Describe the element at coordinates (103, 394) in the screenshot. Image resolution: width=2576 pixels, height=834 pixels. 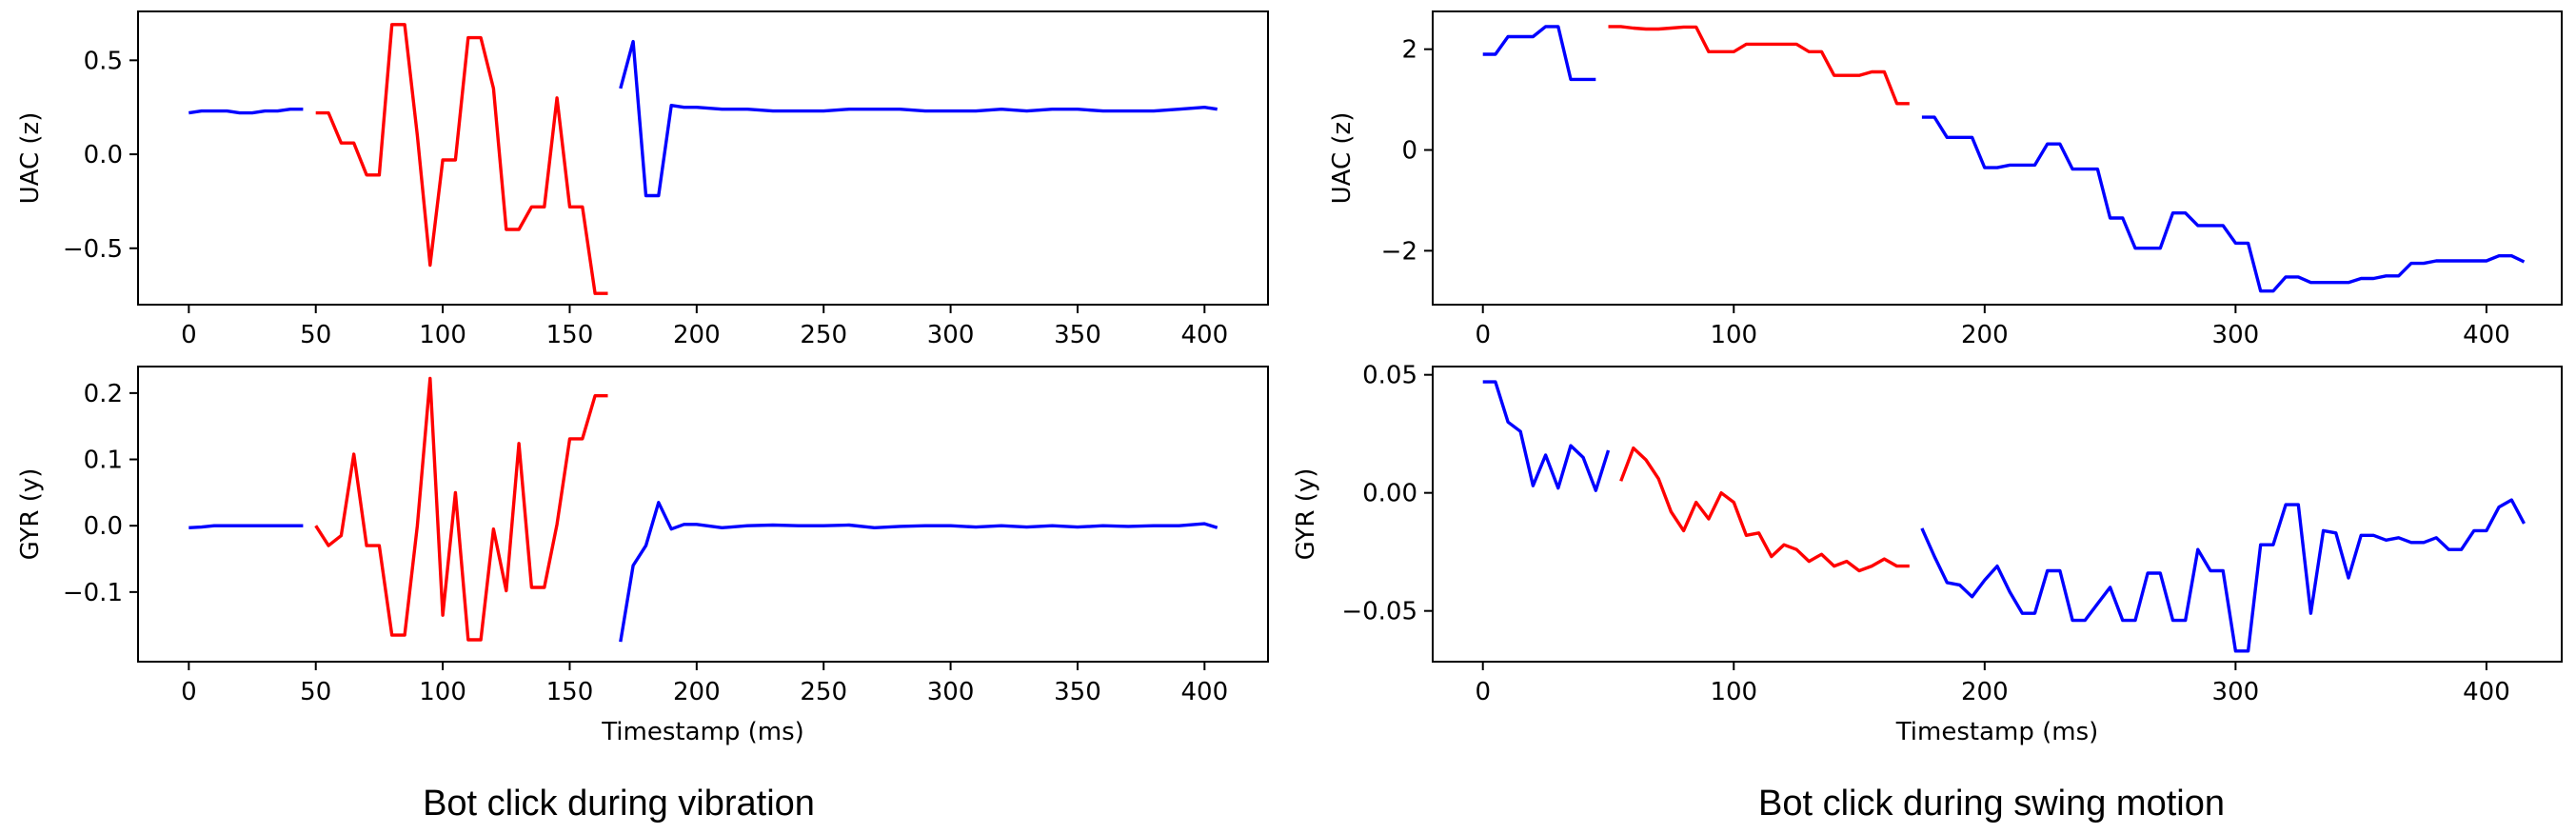
I see `y-tick-label: 0.2` at that location.